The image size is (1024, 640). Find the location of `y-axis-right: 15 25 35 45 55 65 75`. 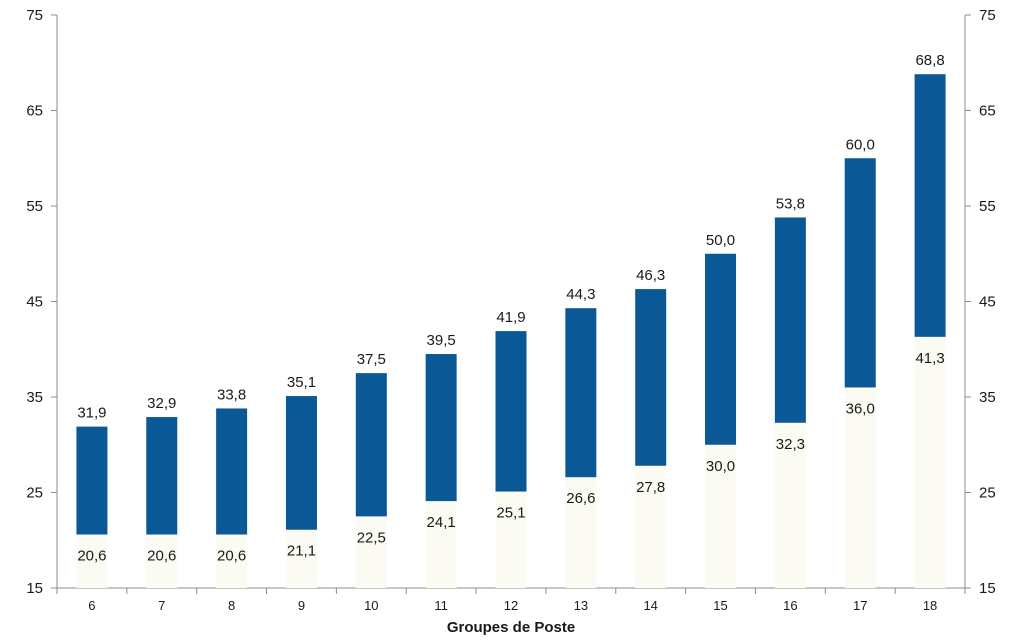

y-axis-right: 15 25 35 45 55 65 75 is located at coordinates (980, 302).